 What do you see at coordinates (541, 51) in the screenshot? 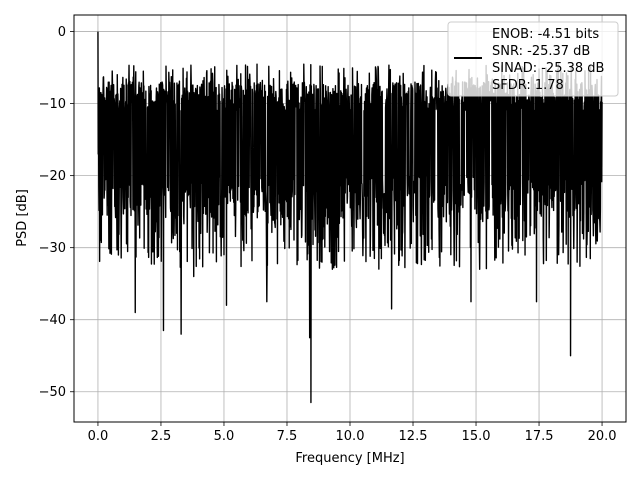
I see `legend-entry-snr: SNR: -25.37 dB` at bounding box center [541, 51].